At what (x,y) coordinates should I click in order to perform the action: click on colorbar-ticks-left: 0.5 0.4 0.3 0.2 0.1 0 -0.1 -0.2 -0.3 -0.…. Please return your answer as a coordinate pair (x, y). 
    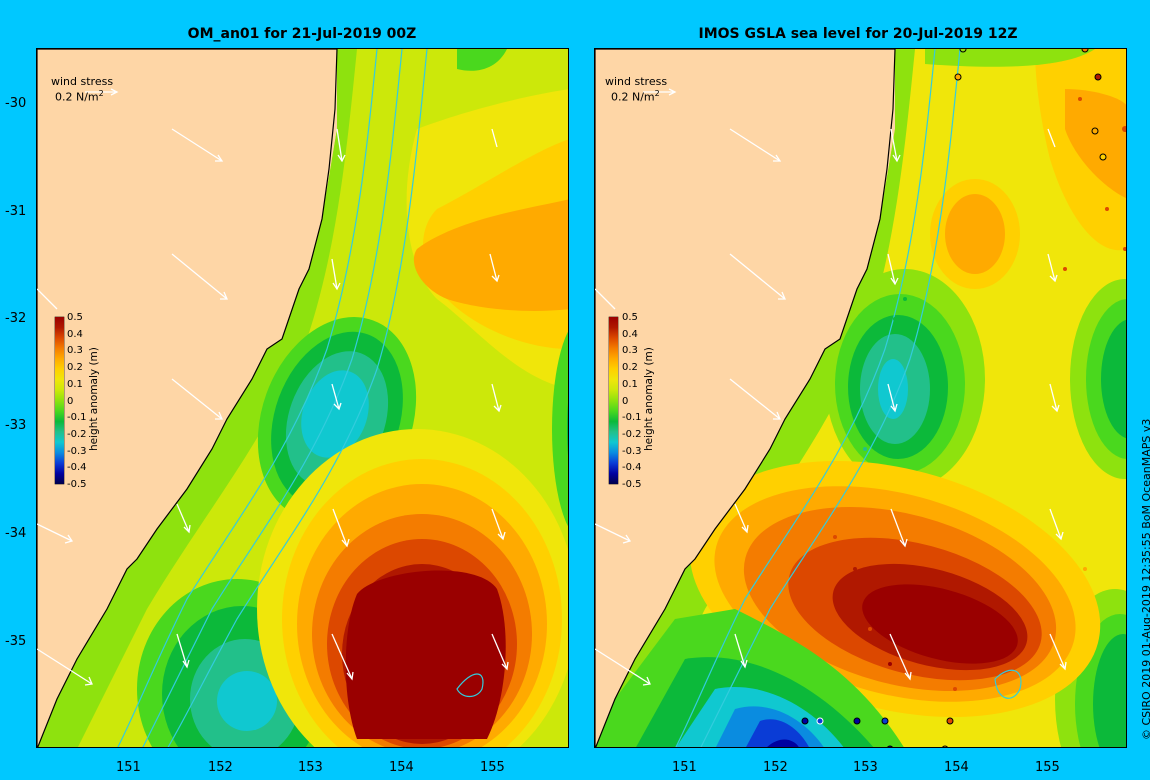
    Looking at the image, I should click on (77, 402).